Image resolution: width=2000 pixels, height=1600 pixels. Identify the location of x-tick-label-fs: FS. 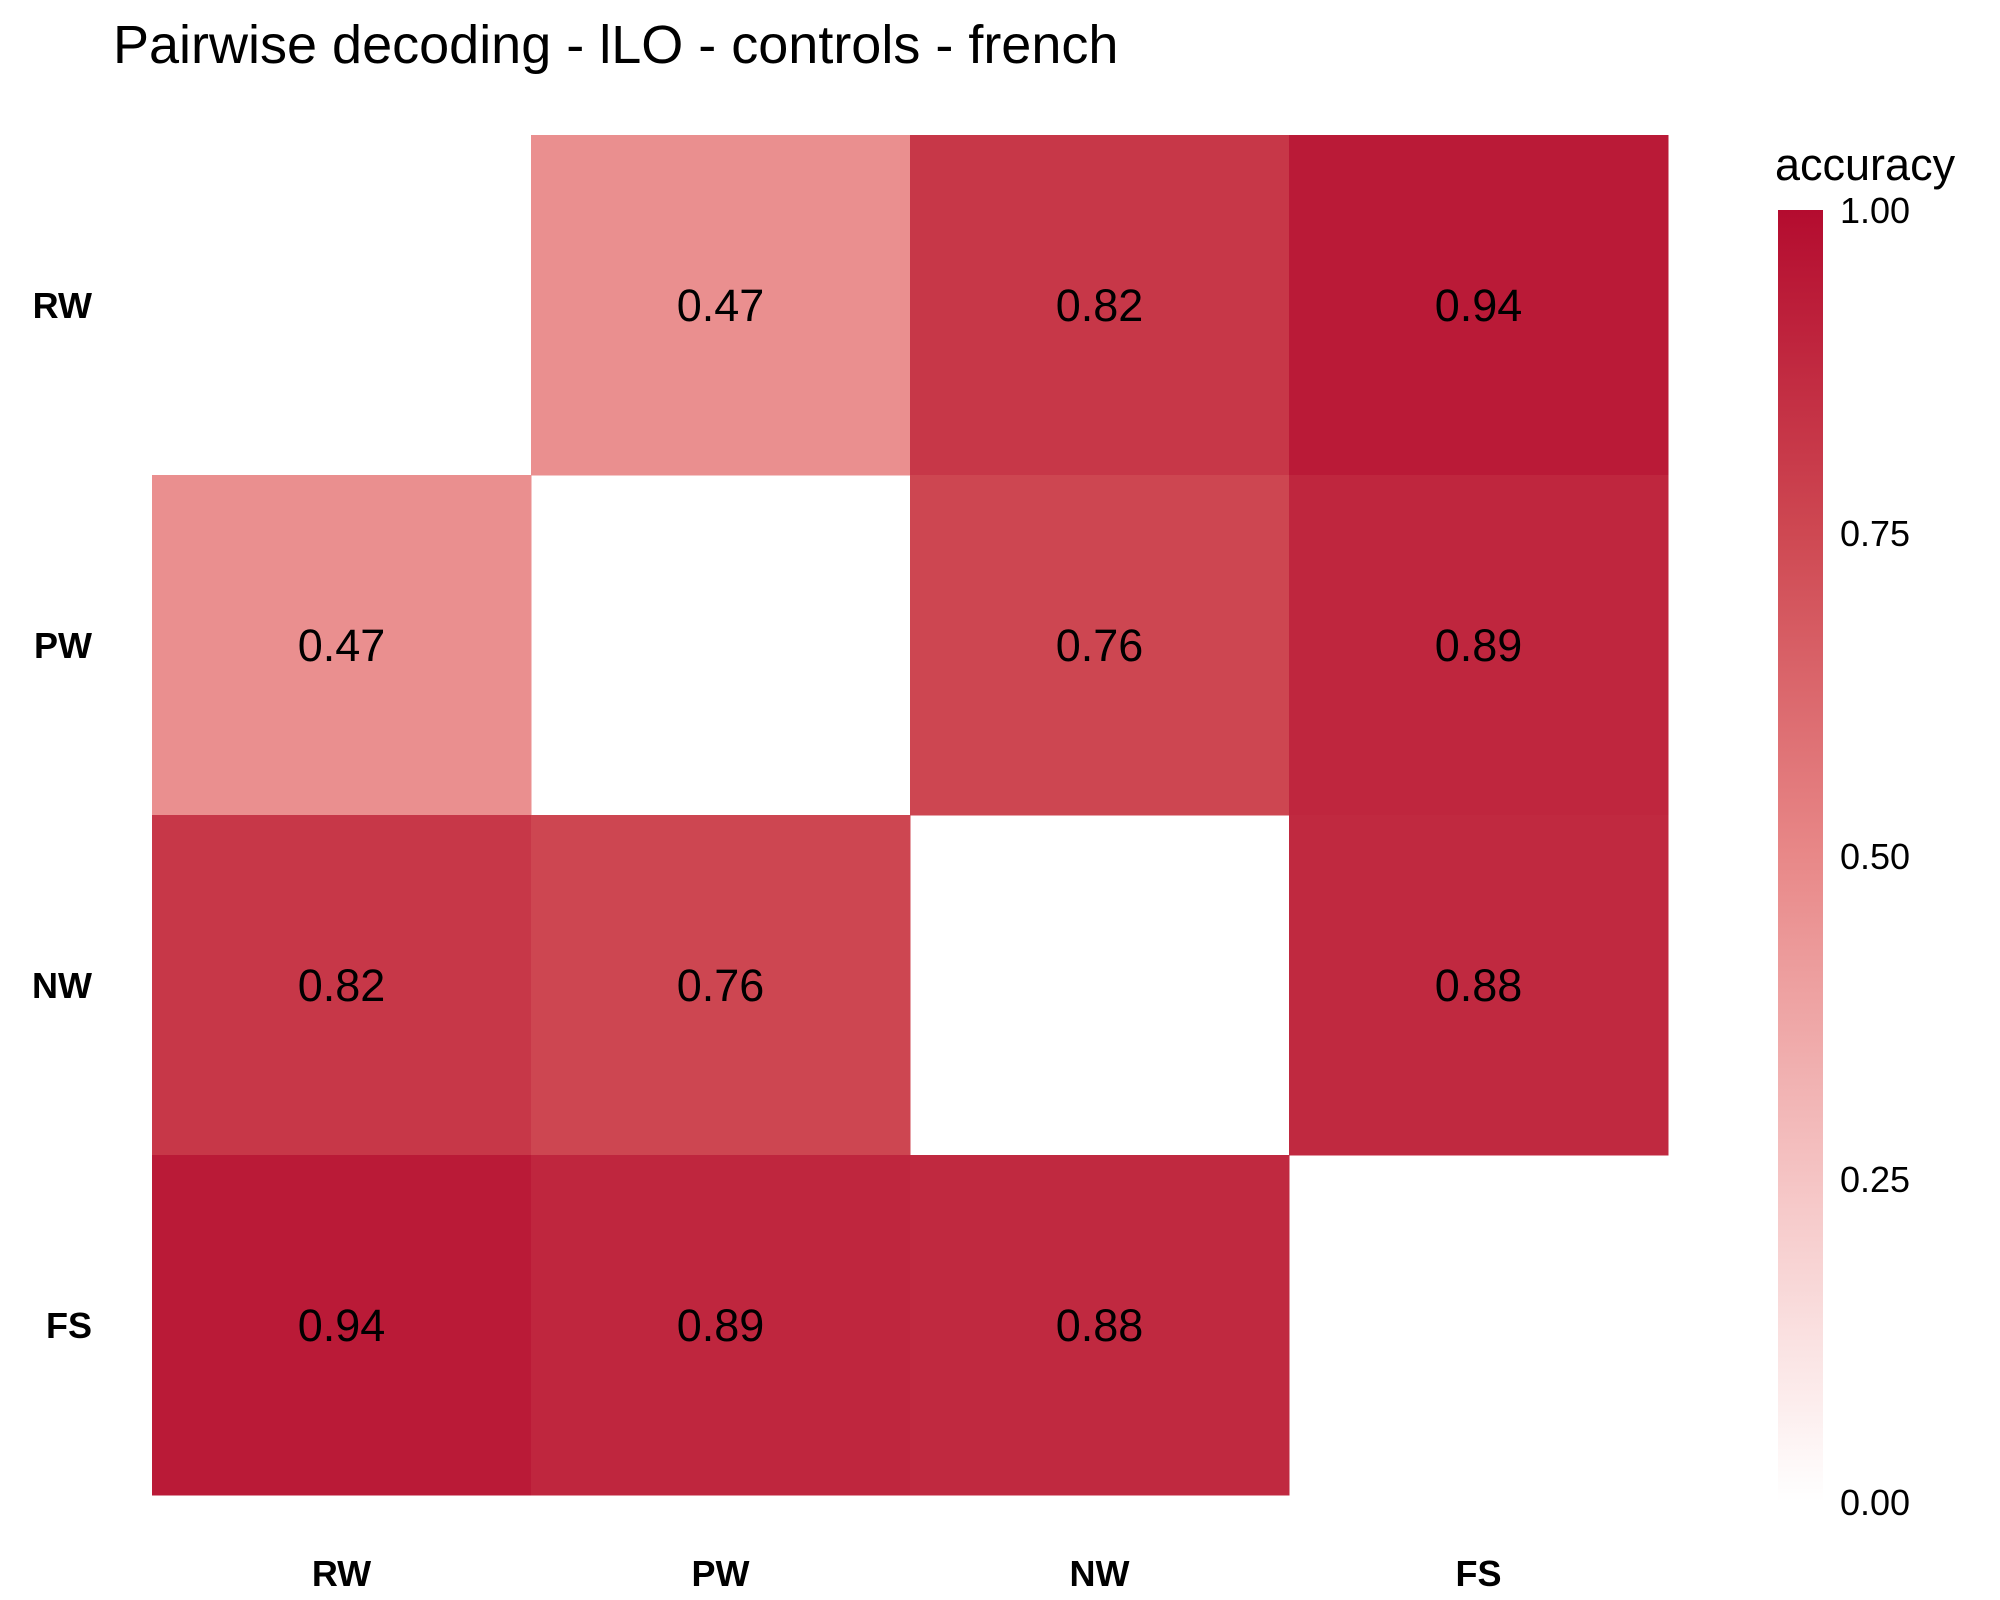
(1478, 1573).